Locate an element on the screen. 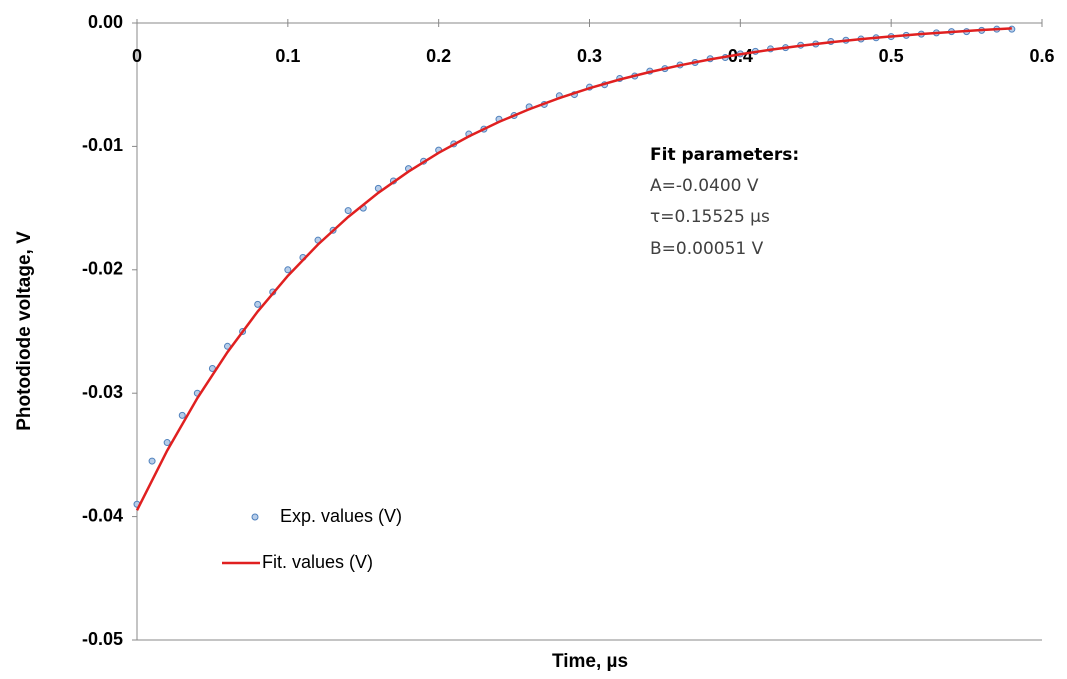 Image resolution: width=1067 pixels, height=679 pixels. y-tick-label: -0.05 is located at coordinates (102, 639).